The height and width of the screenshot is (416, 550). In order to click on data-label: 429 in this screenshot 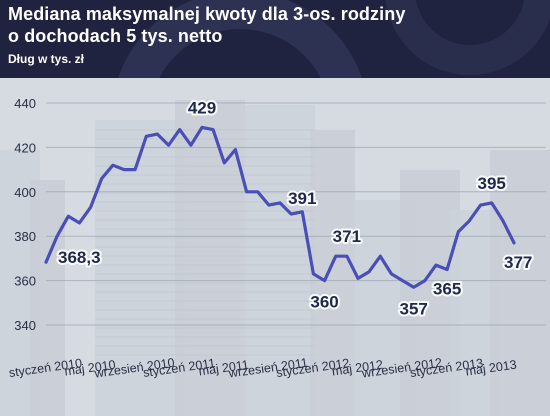, I will do `click(202, 107)`.